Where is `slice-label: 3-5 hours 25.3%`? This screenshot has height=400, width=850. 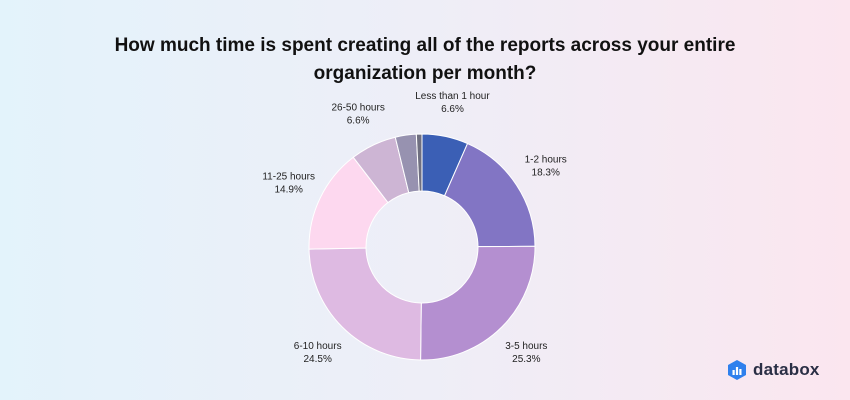 slice-label: 3-5 hours 25.3% is located at coordinates (526, 353).